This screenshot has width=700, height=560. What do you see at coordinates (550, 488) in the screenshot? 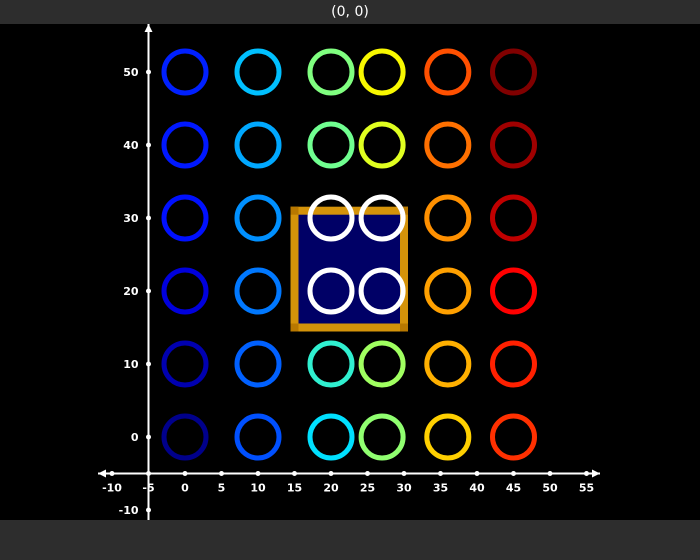
I see `x-tick-label: 50` at bounding box center [550, 488].